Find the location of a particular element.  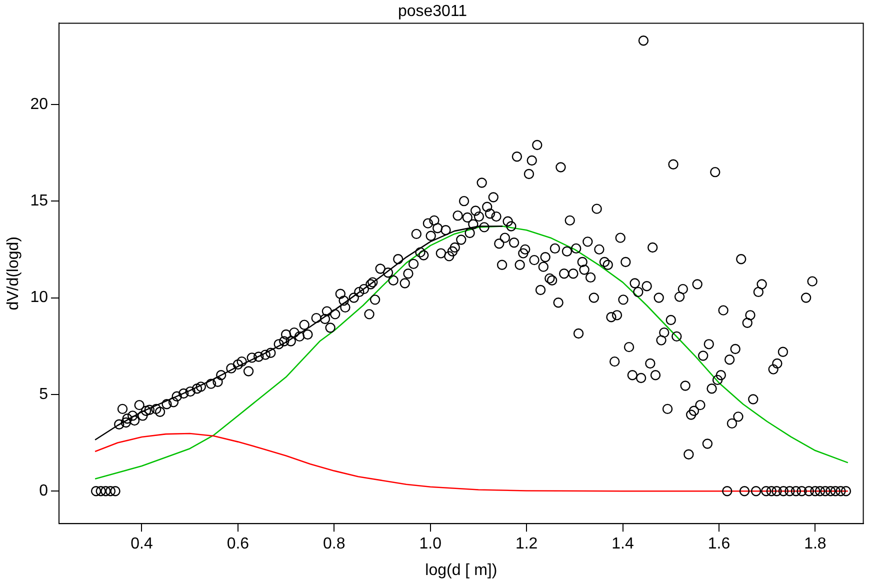

y-tick-label: 0 is located at coordinates (43, 491).